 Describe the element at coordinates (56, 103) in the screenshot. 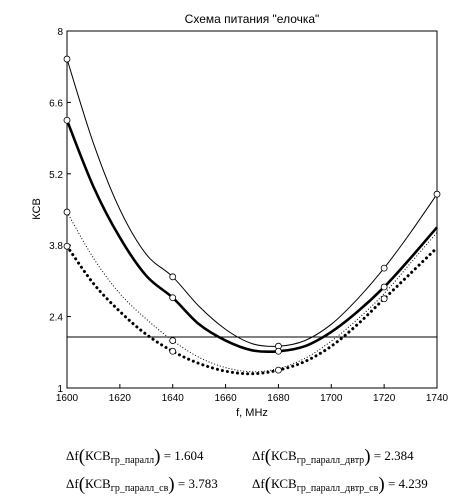

I see `y-tick-label: 6.6` at that location.